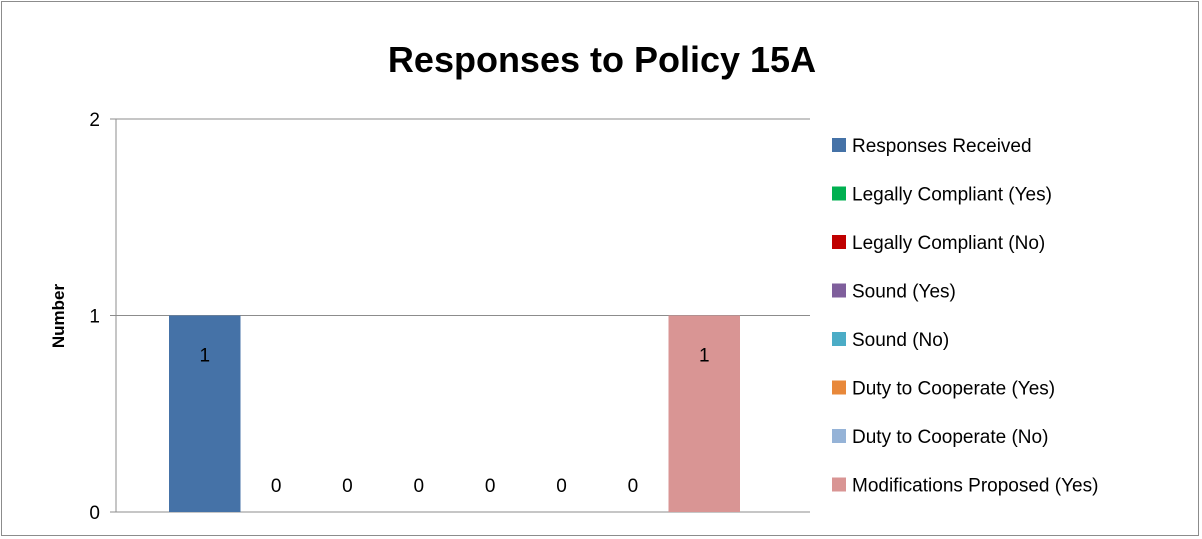  What do you see at coordinates (975, 486) in the screenshot?
I see `legend-label: Modifications Proposed (Yes)` at bounding box center [975, 486].